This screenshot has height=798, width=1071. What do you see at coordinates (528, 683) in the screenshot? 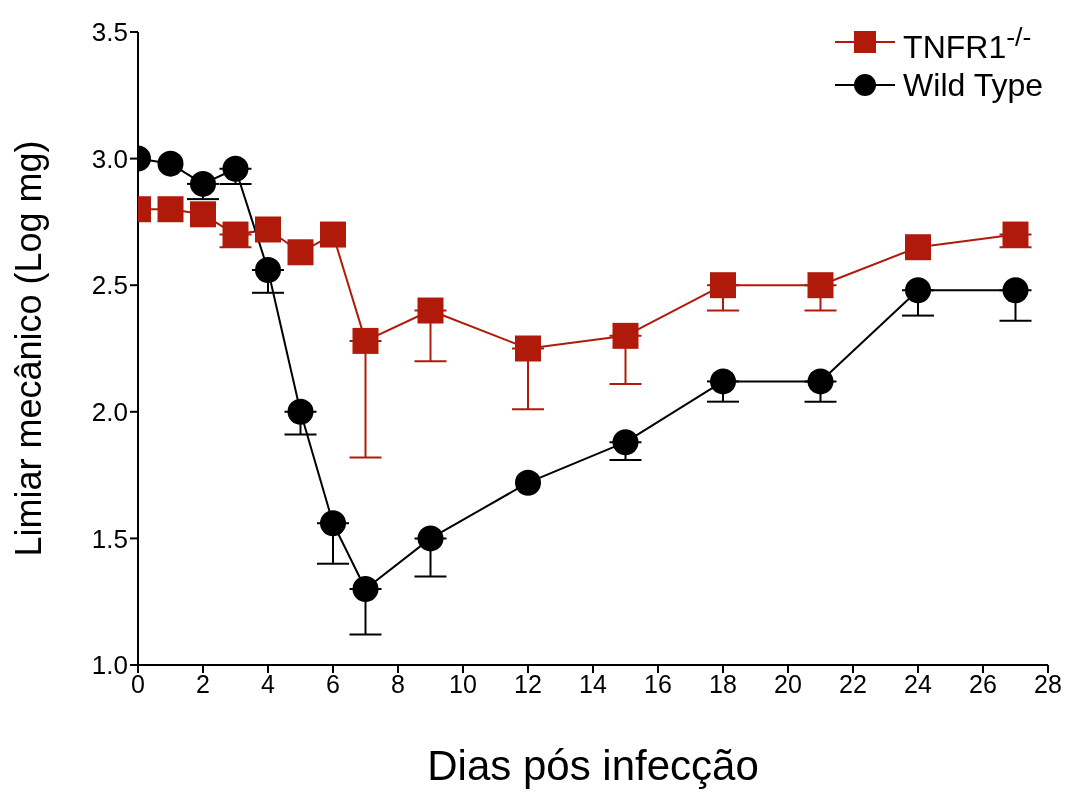
I see `x-tick-label: 12` at bounding box center [528, 683].